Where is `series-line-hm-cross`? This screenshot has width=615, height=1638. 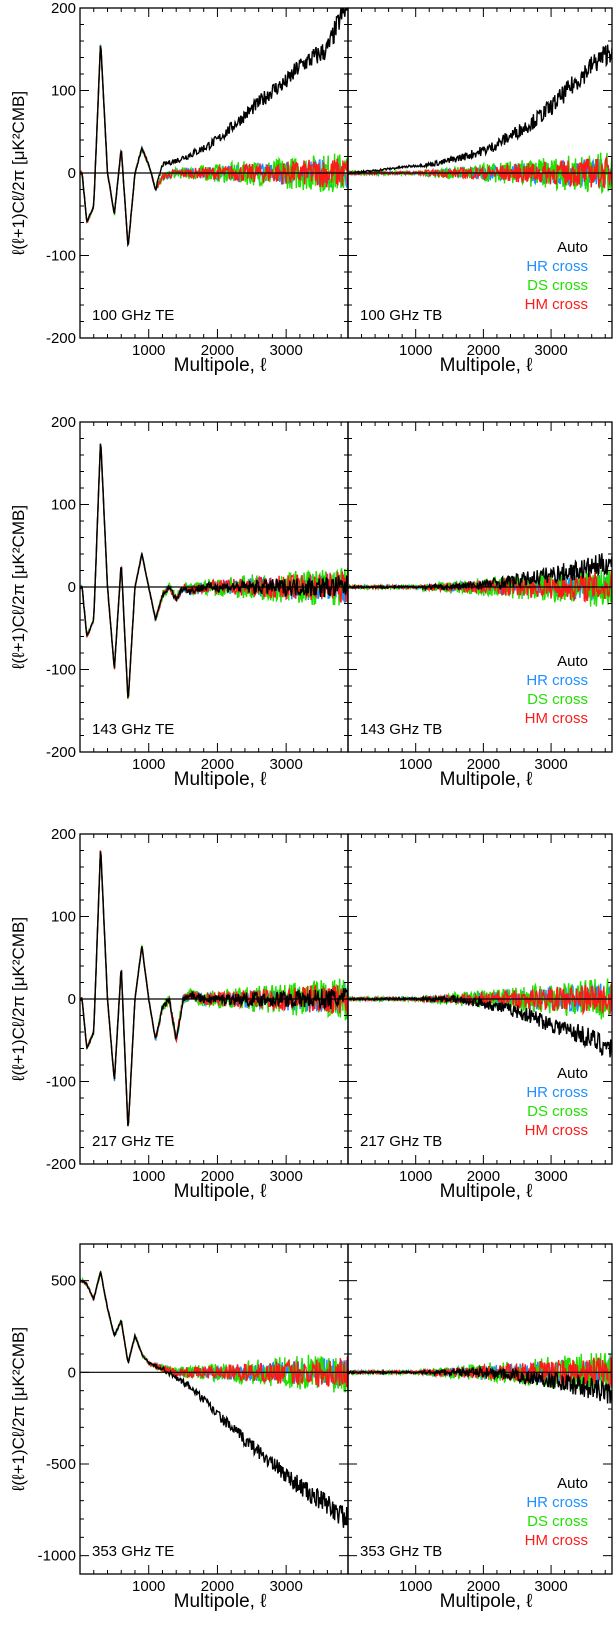
series-line-hm-cross is located at coordinates (480, 172).